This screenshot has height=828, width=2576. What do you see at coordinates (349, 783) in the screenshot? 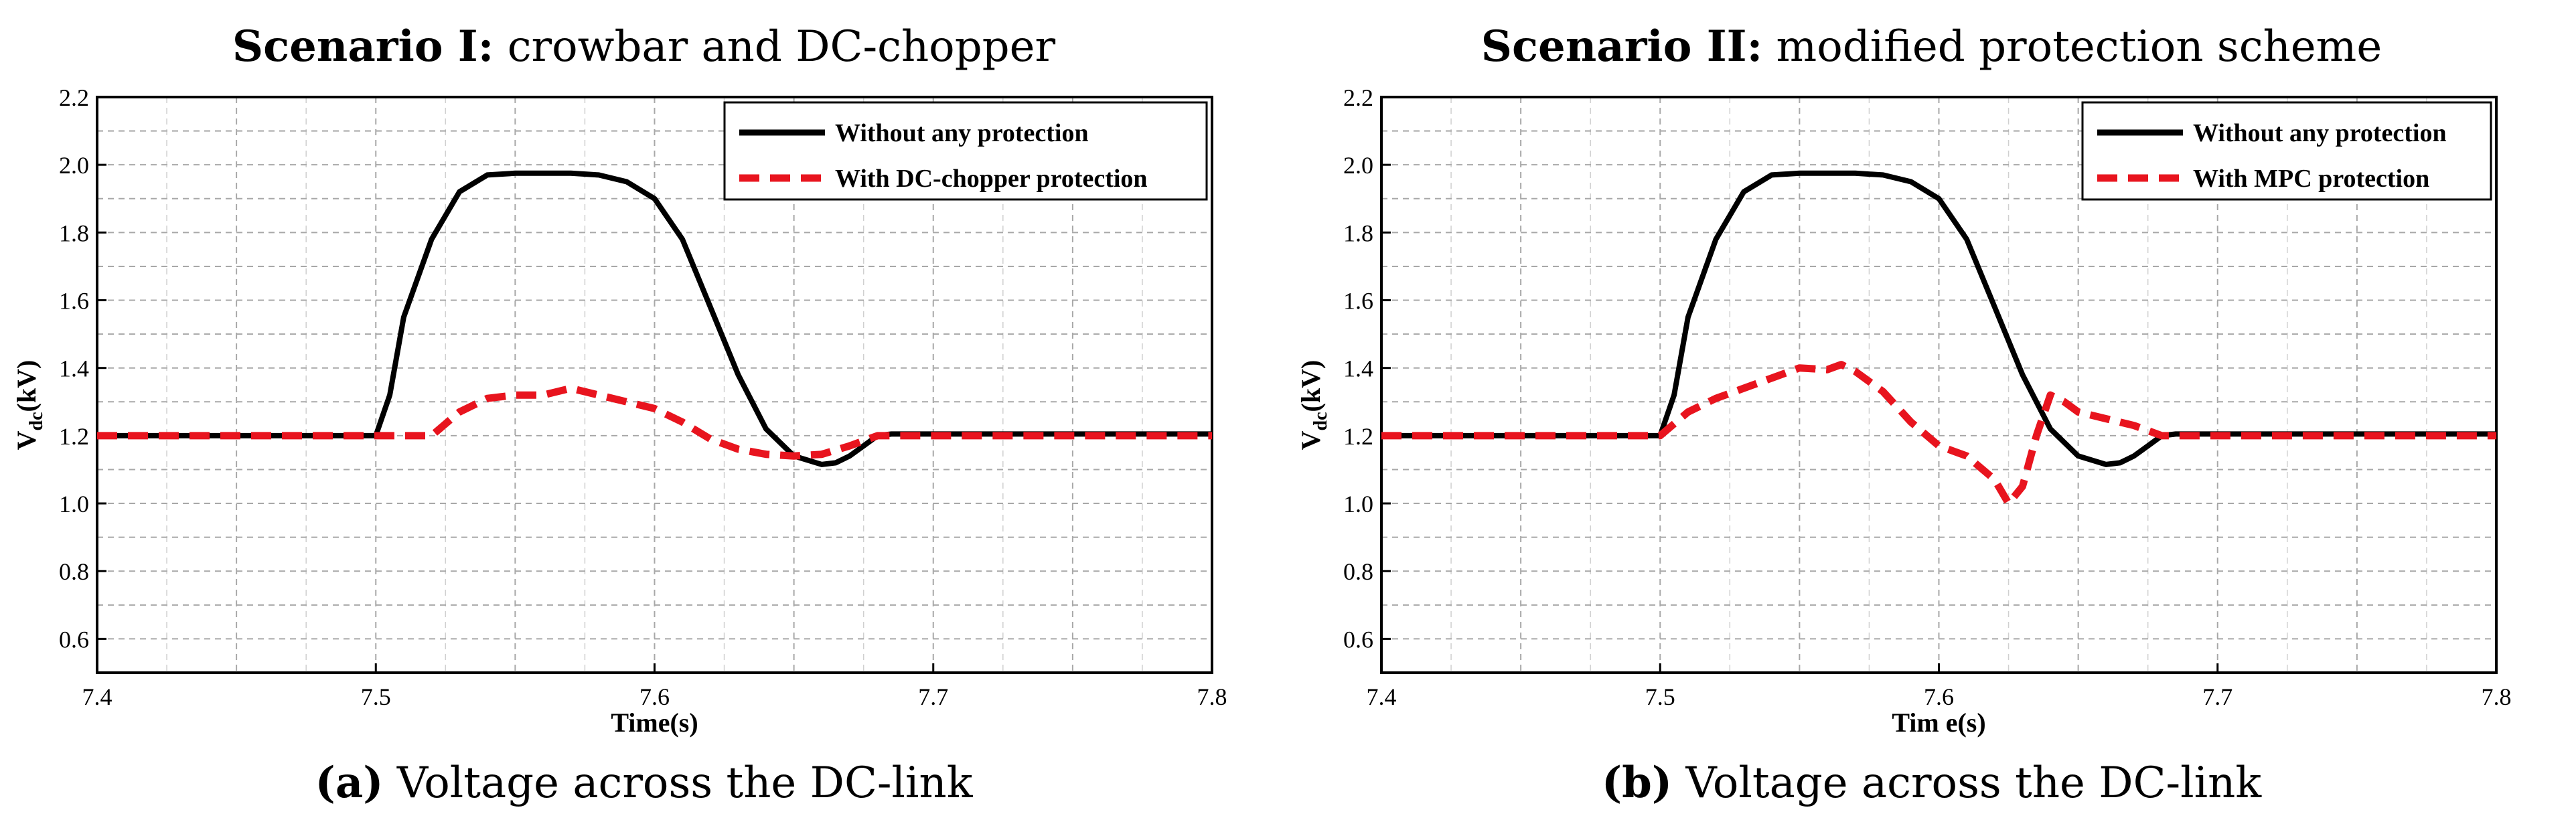
I see `caption-label: (a)` at bounding box center [349, 783].